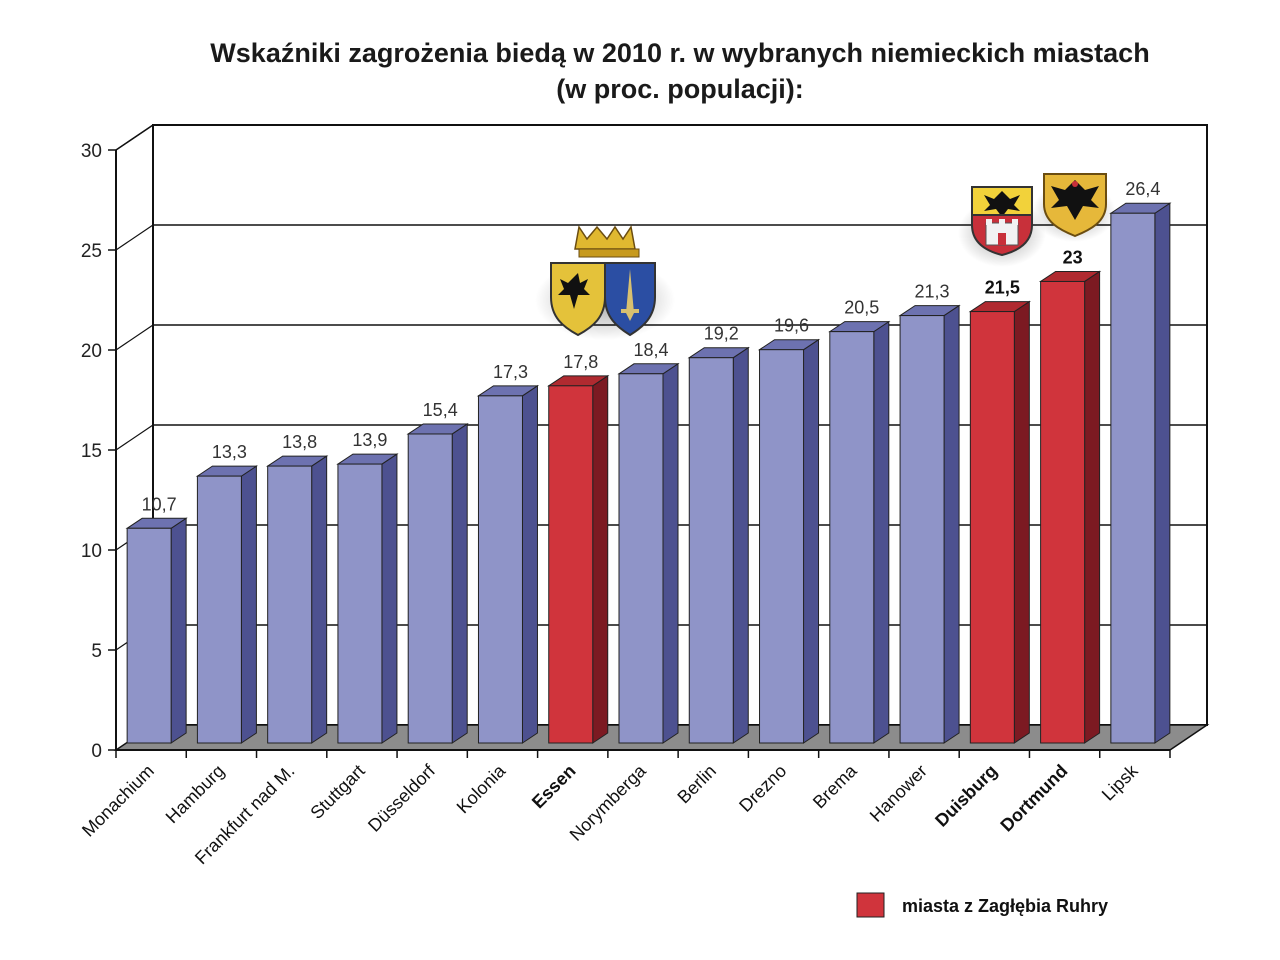 This screenshot has width=1280, height=960. What do you see at coordinates (1005, 906) in the screenshot?
I see `legend-label-ruhr: miasta z Zagłębia Ruhry` at bounding box center [1005, 906].